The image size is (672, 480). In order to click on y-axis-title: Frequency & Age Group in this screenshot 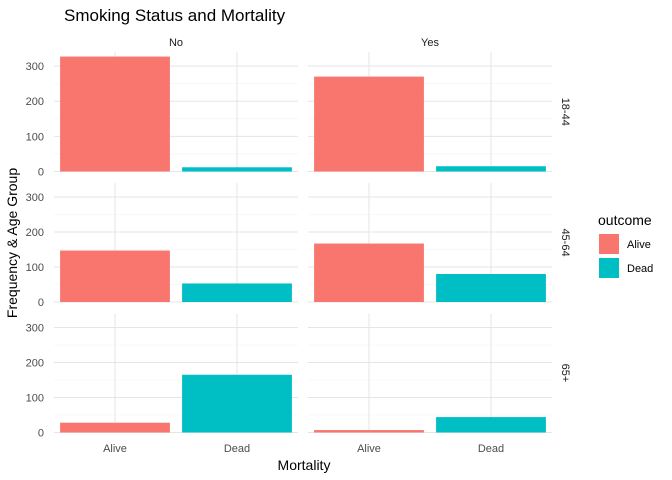, I will do `click(12, 243)`.